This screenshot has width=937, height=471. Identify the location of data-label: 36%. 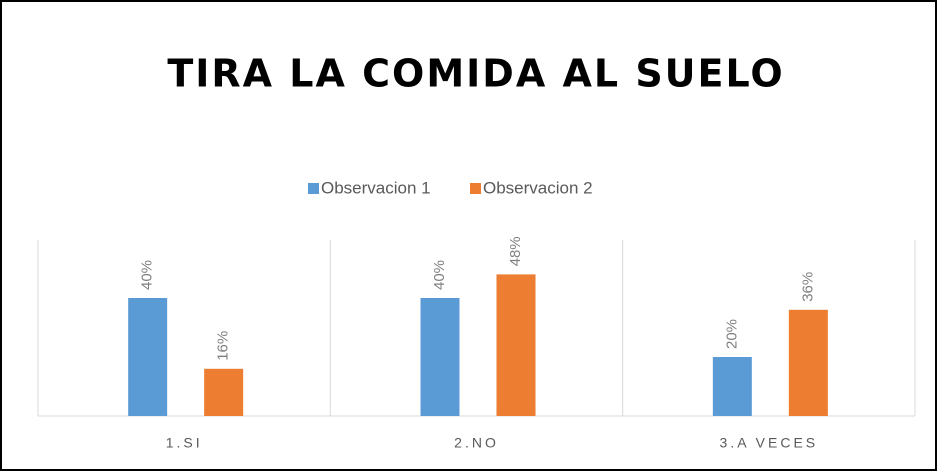
(807, 287).